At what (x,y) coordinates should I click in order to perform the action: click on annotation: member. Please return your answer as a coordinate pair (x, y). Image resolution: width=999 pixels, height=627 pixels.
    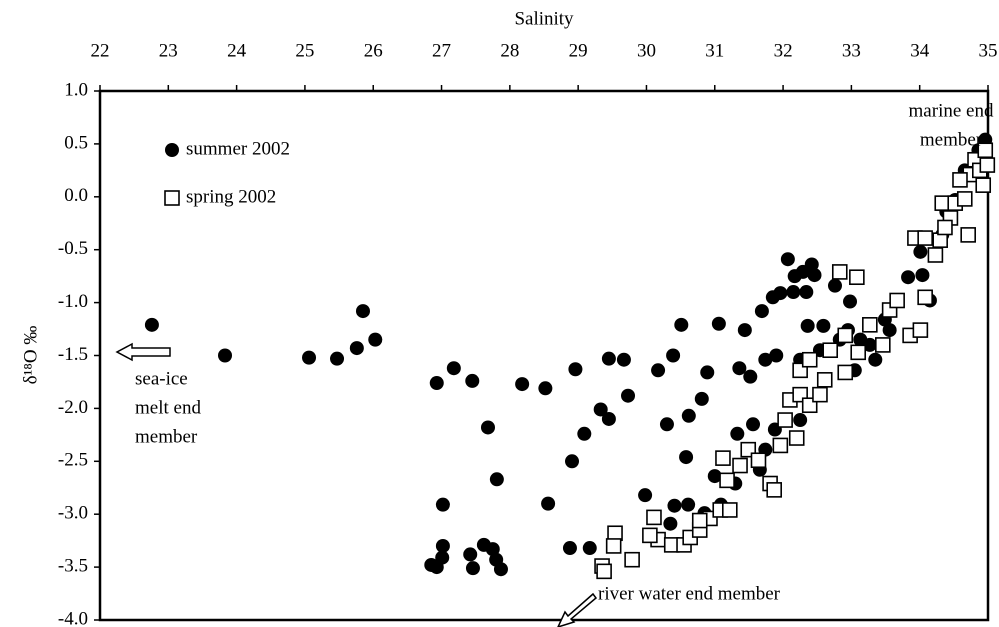
    Looking at the image, I should click on (166, 436).